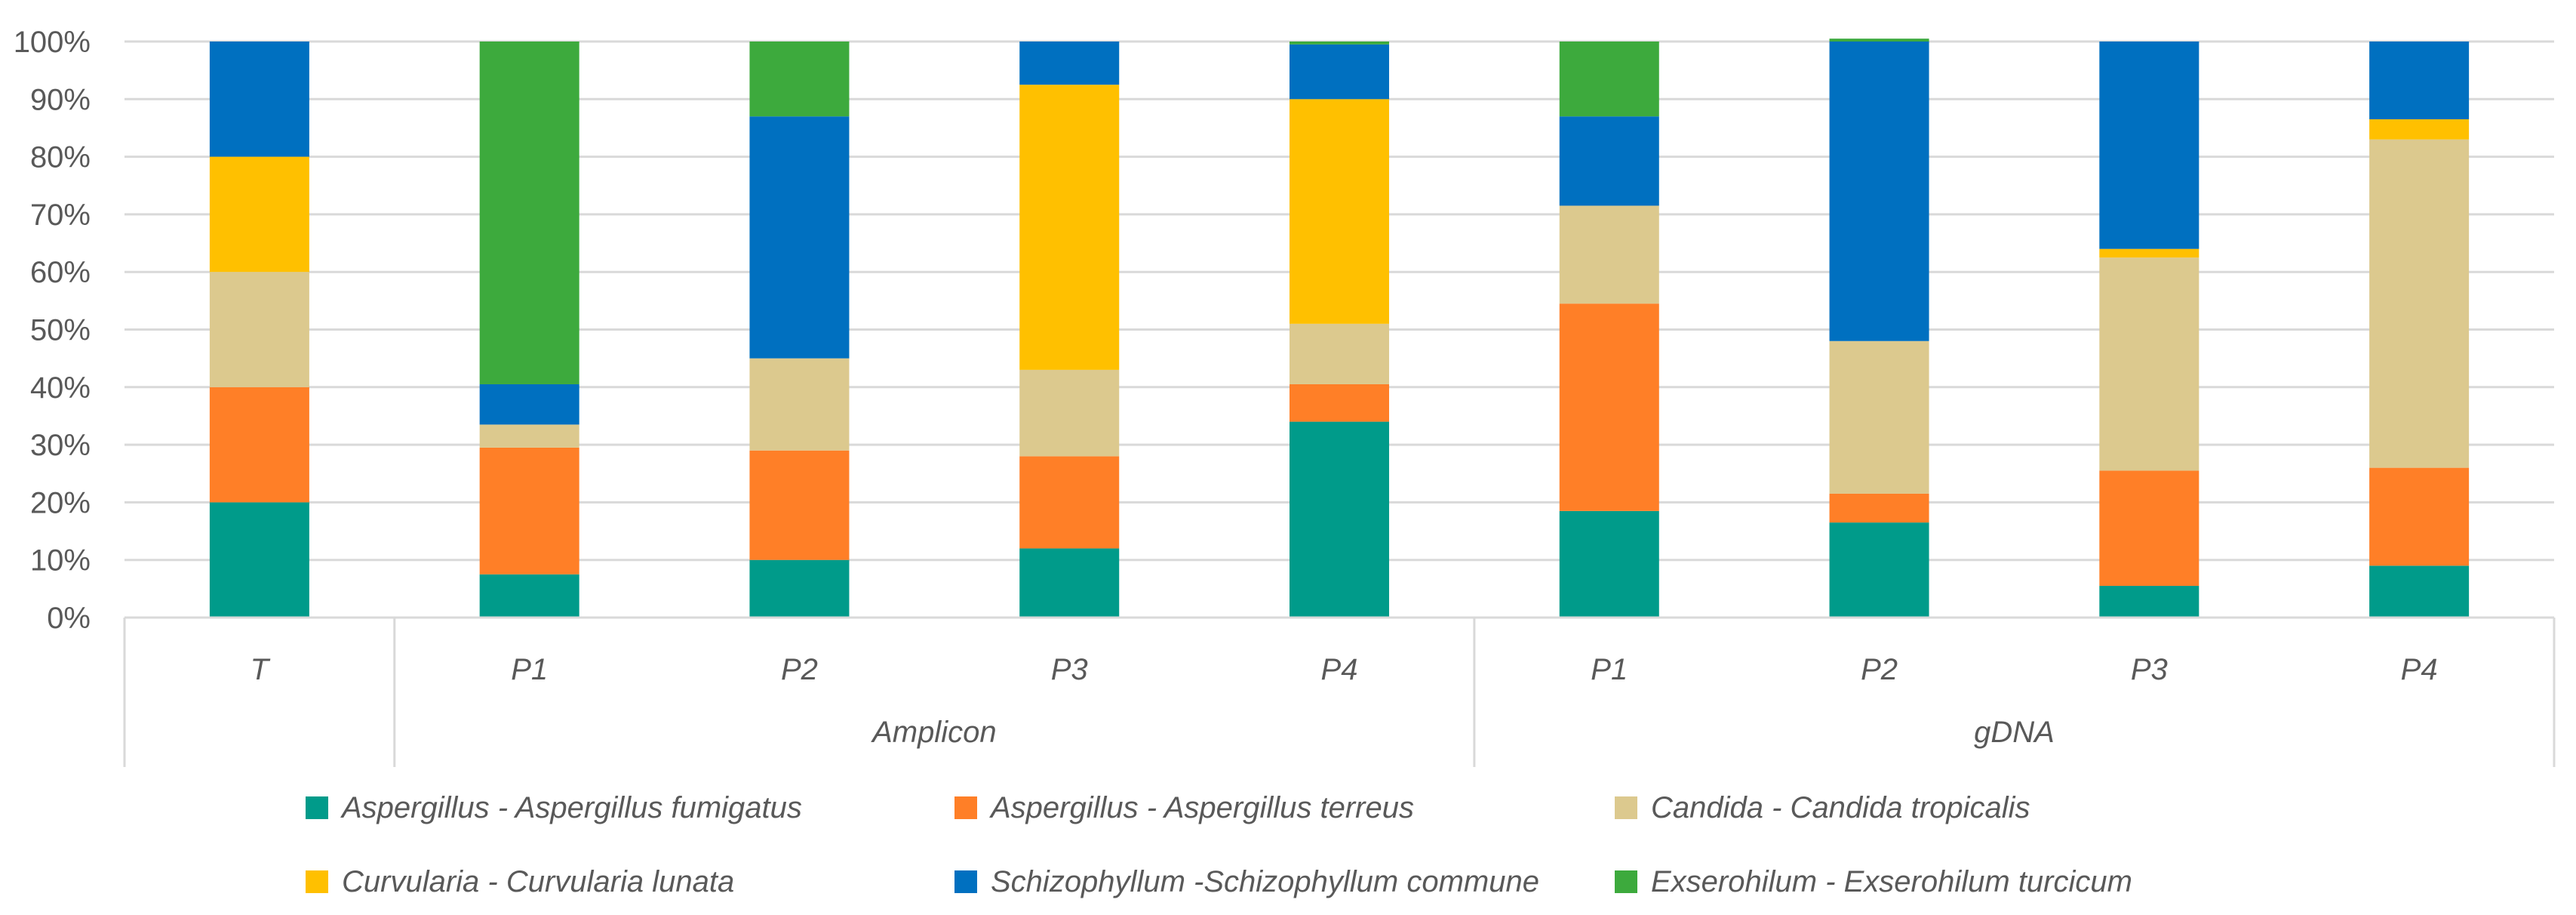 The height and width of the screenshot is (915, 2576). I want to click on y-tick-label: 100%, so click(52, 42).